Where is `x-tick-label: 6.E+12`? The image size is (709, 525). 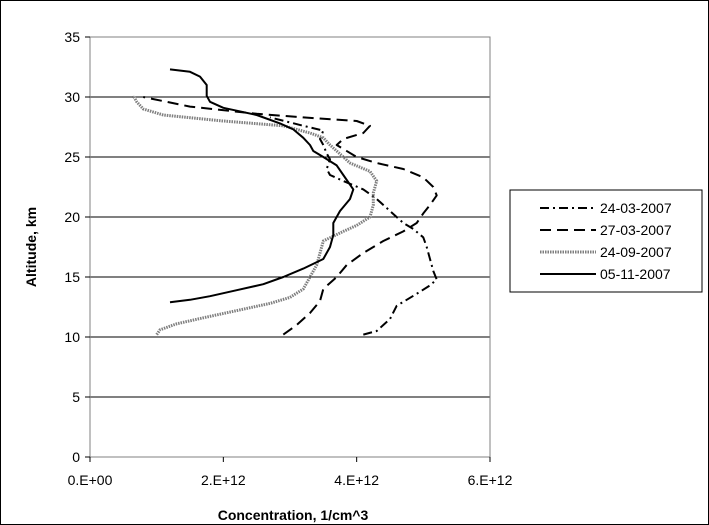 x-tick-label: 6.E+12 is located at coordinates (490, 480).